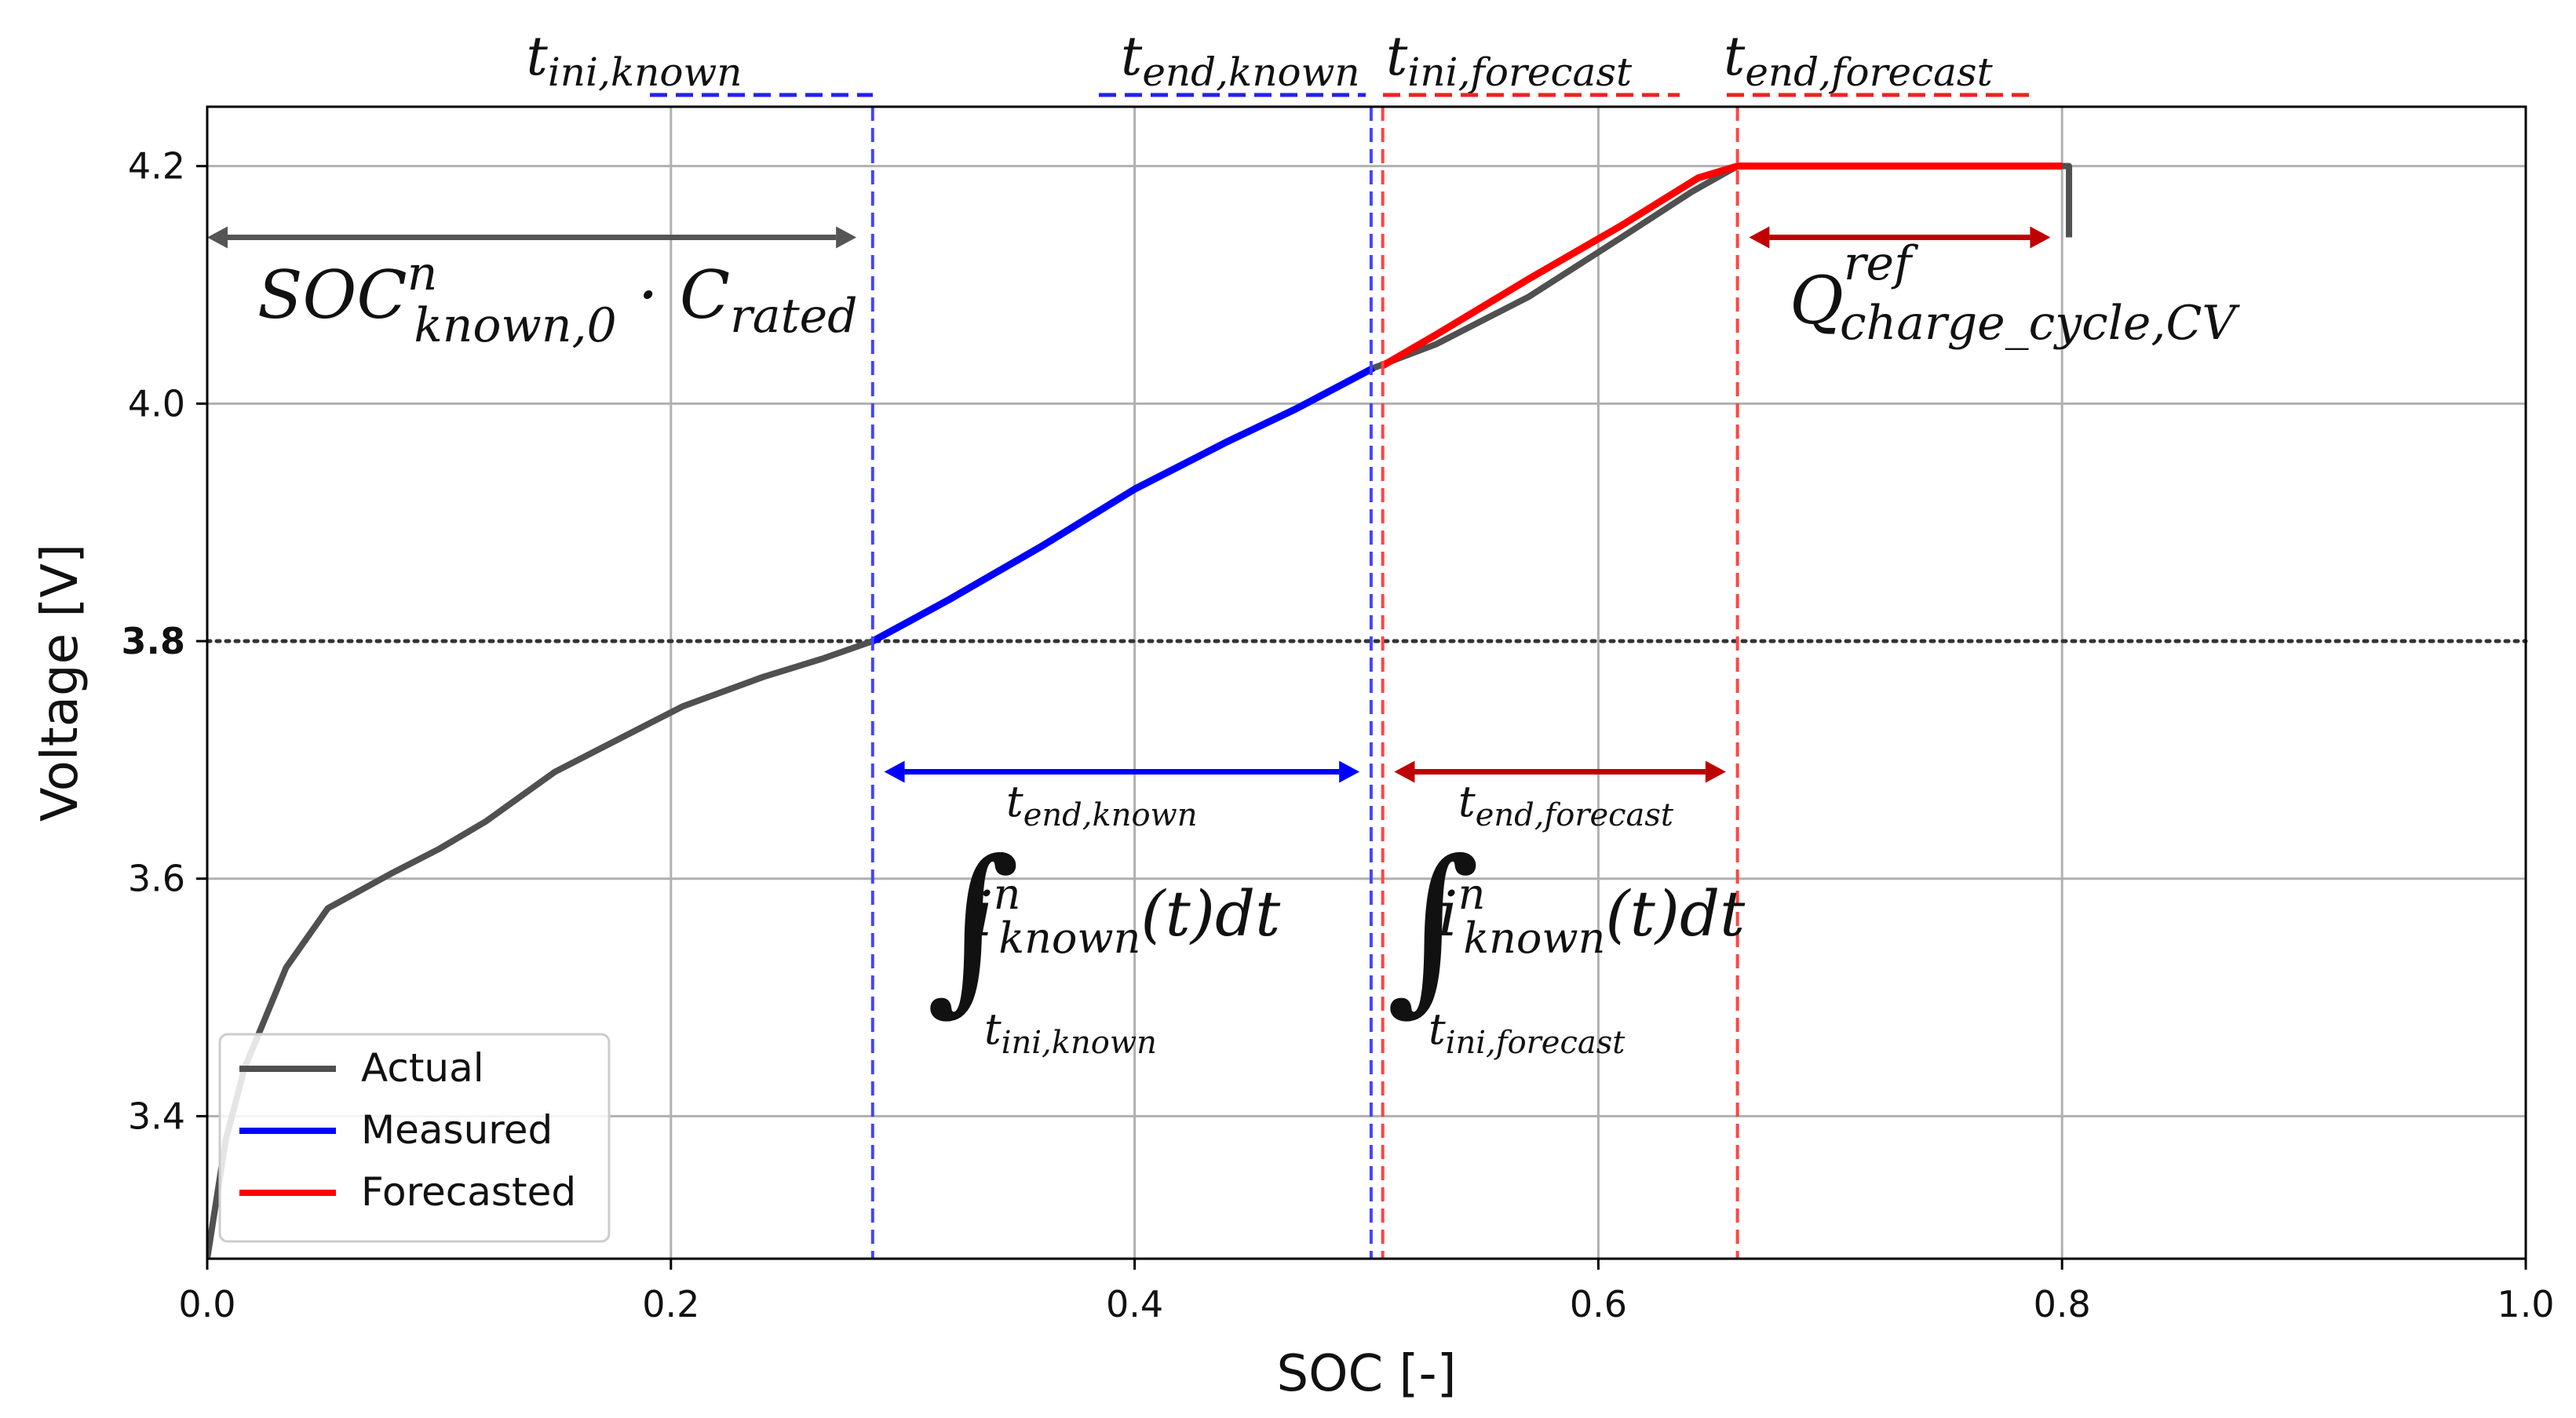  I want to click on label-t-end-known: tend,known, so click(1240, 60).